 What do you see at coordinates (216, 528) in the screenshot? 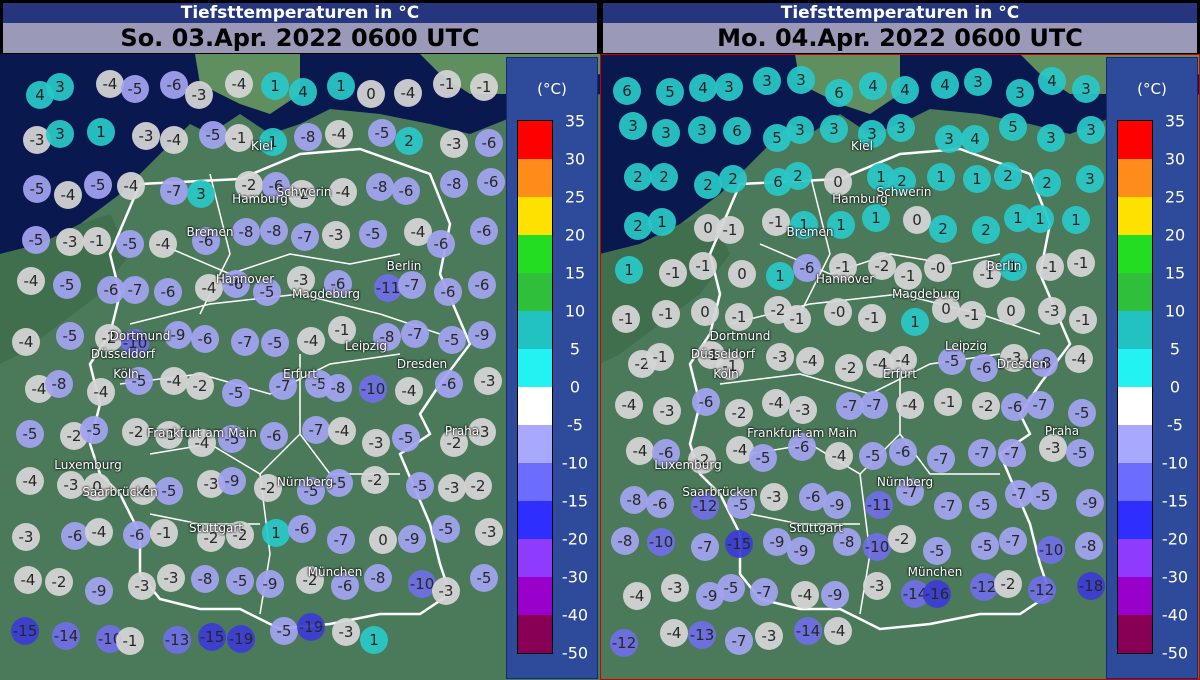
I see `city-label: Stuttgart` at bounding box center [216, 528].